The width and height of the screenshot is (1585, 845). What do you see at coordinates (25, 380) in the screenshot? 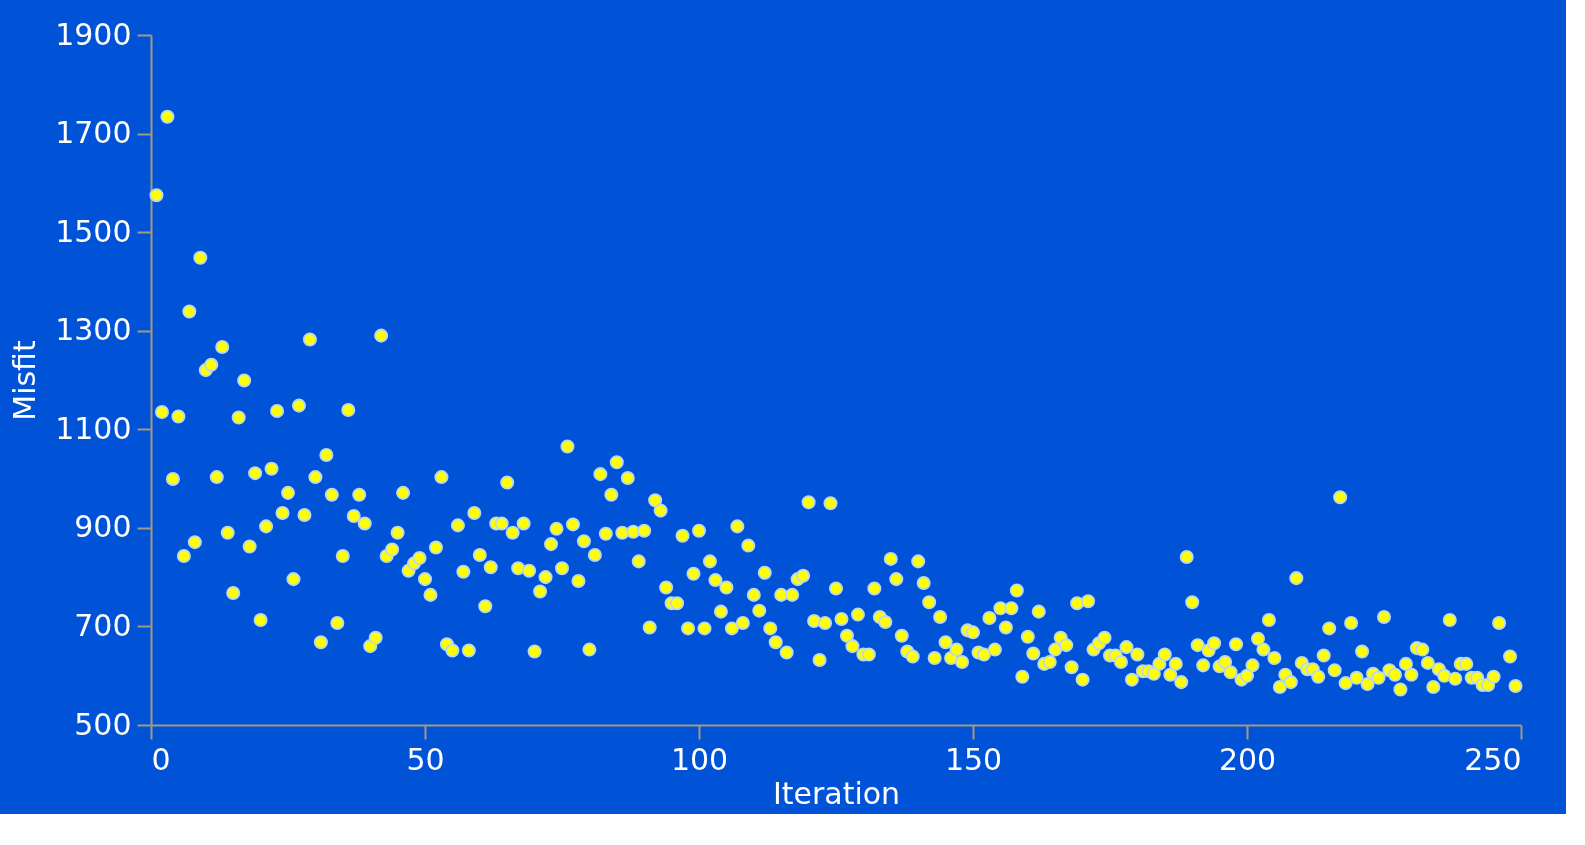
I see `y-axis-title: Misfit` at bounding box center [25, 380].